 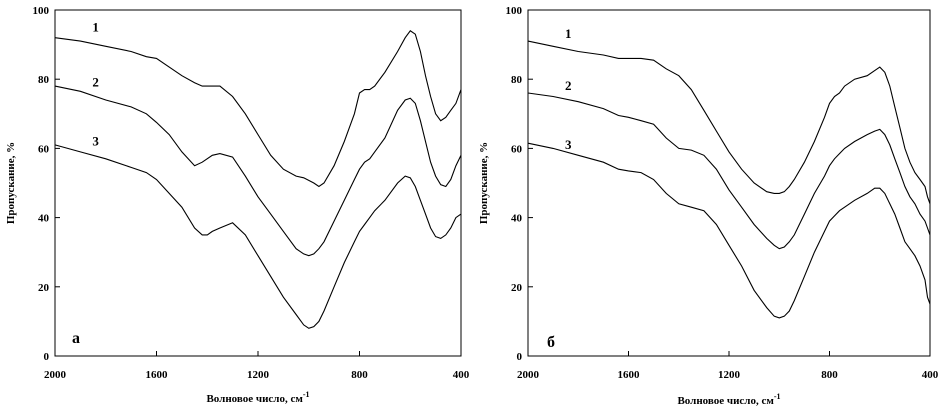 What do you see at coordinates (551, 342) in the screenshot?
I see `panel-label: б` at bounding box center [551, 342].